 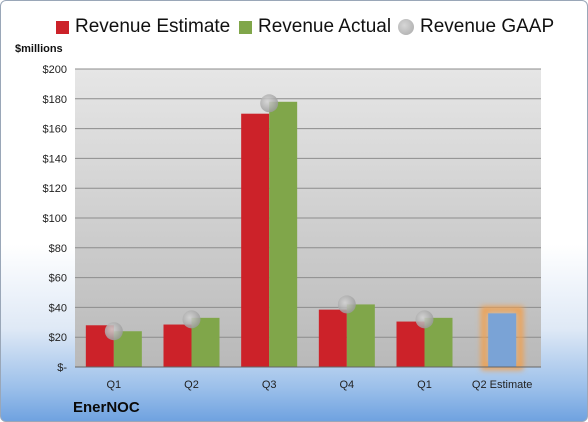 What do you see at coordinates (58, 279) in the screenshot?
I see `y-tick-label: $60` at bounding box center [58, 279].